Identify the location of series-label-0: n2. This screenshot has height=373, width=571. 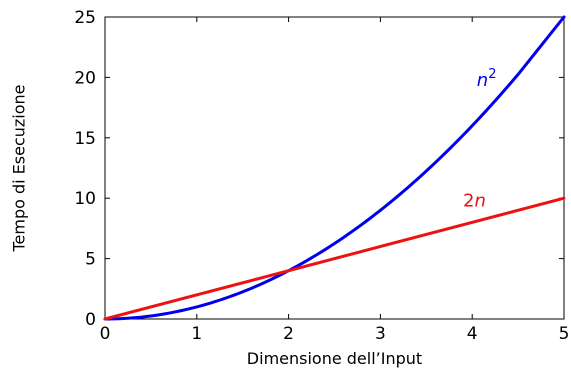
(487, 79).